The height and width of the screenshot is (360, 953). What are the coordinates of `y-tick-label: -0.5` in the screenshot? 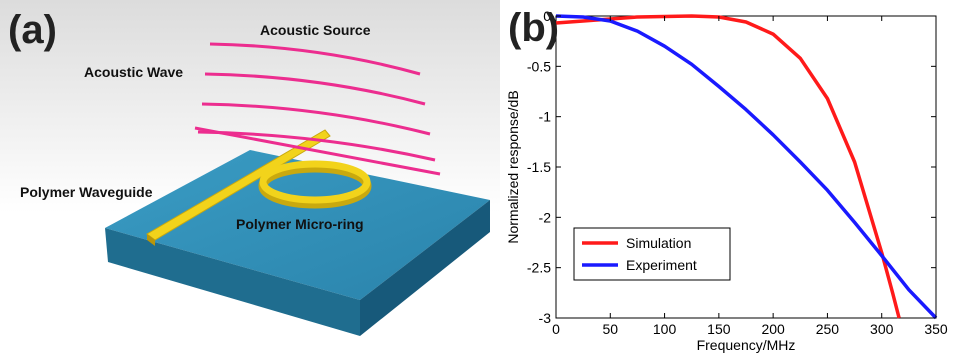 It's located at (539, 66).